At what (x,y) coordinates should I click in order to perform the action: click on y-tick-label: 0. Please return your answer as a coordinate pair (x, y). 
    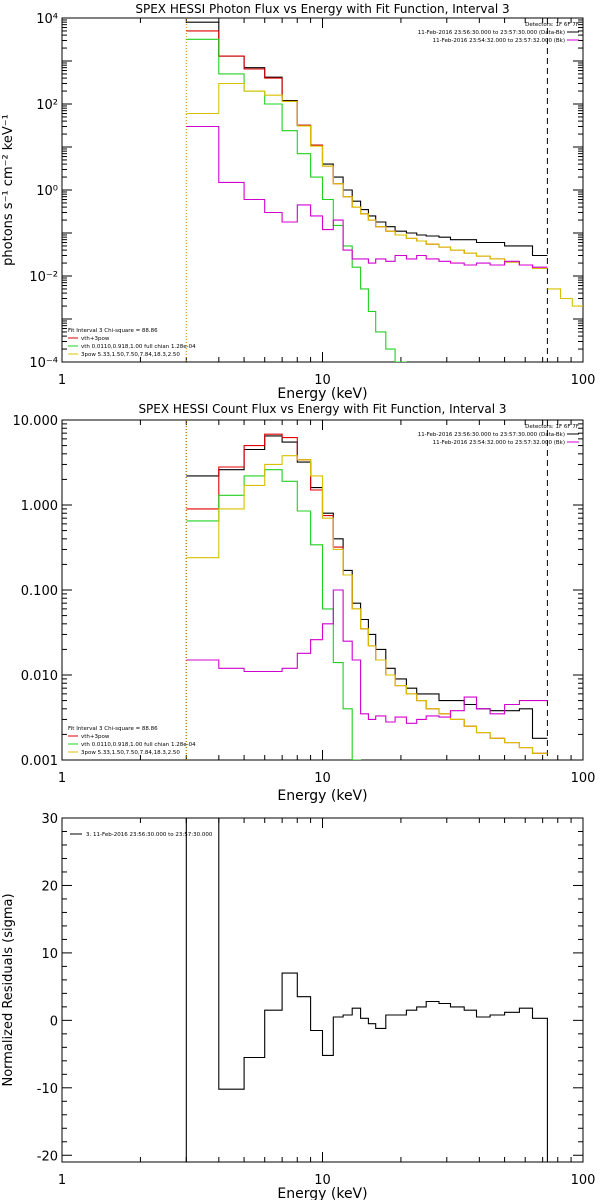
    Looking at the image, I should click on (54, 1021).